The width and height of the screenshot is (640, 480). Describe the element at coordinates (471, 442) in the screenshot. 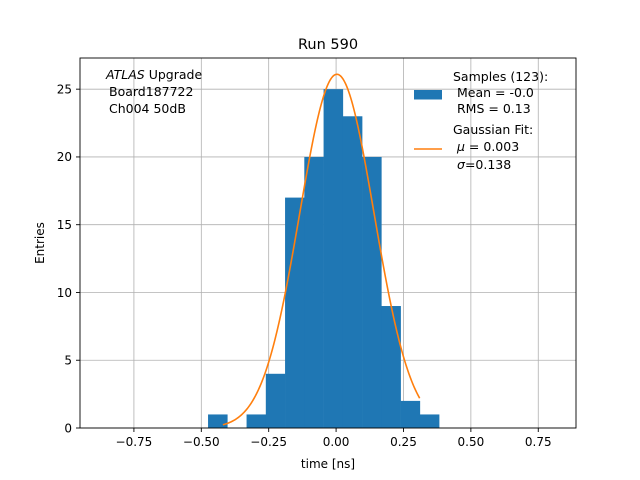

I see `x-tick-label-5: 0.50` at that location.